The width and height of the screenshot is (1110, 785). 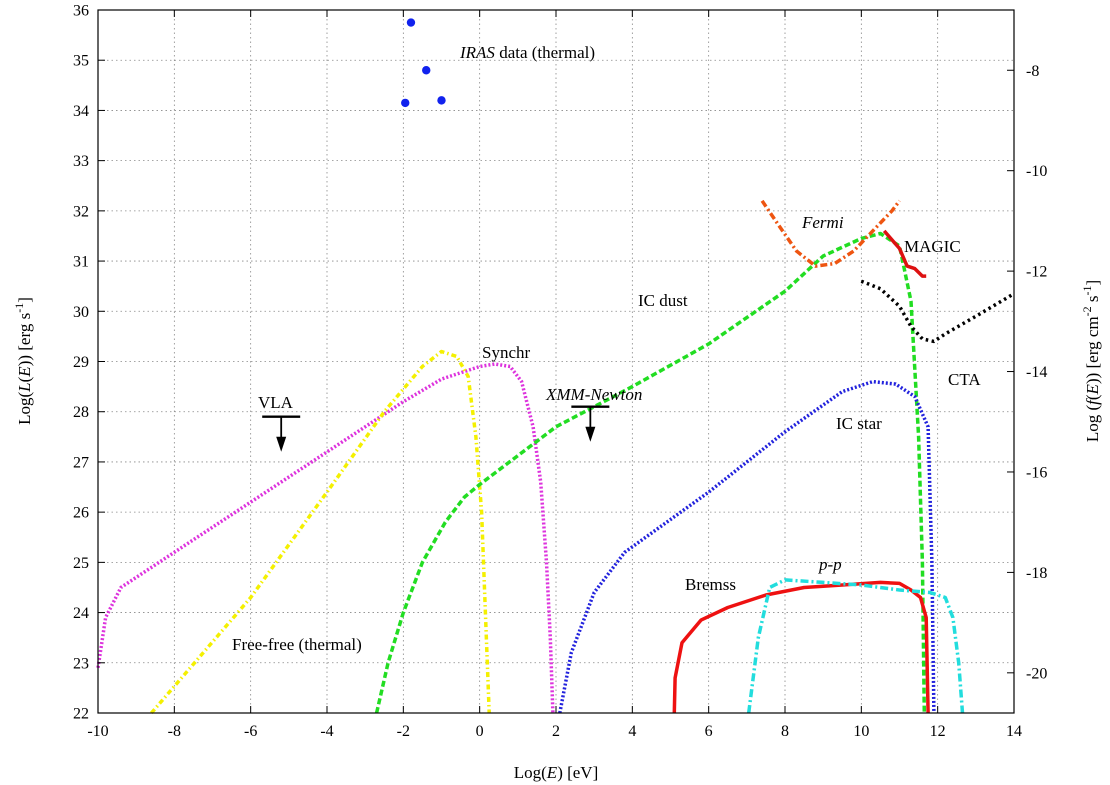 I want to click on y-tick-label: 29, so click(x=81, y=362).